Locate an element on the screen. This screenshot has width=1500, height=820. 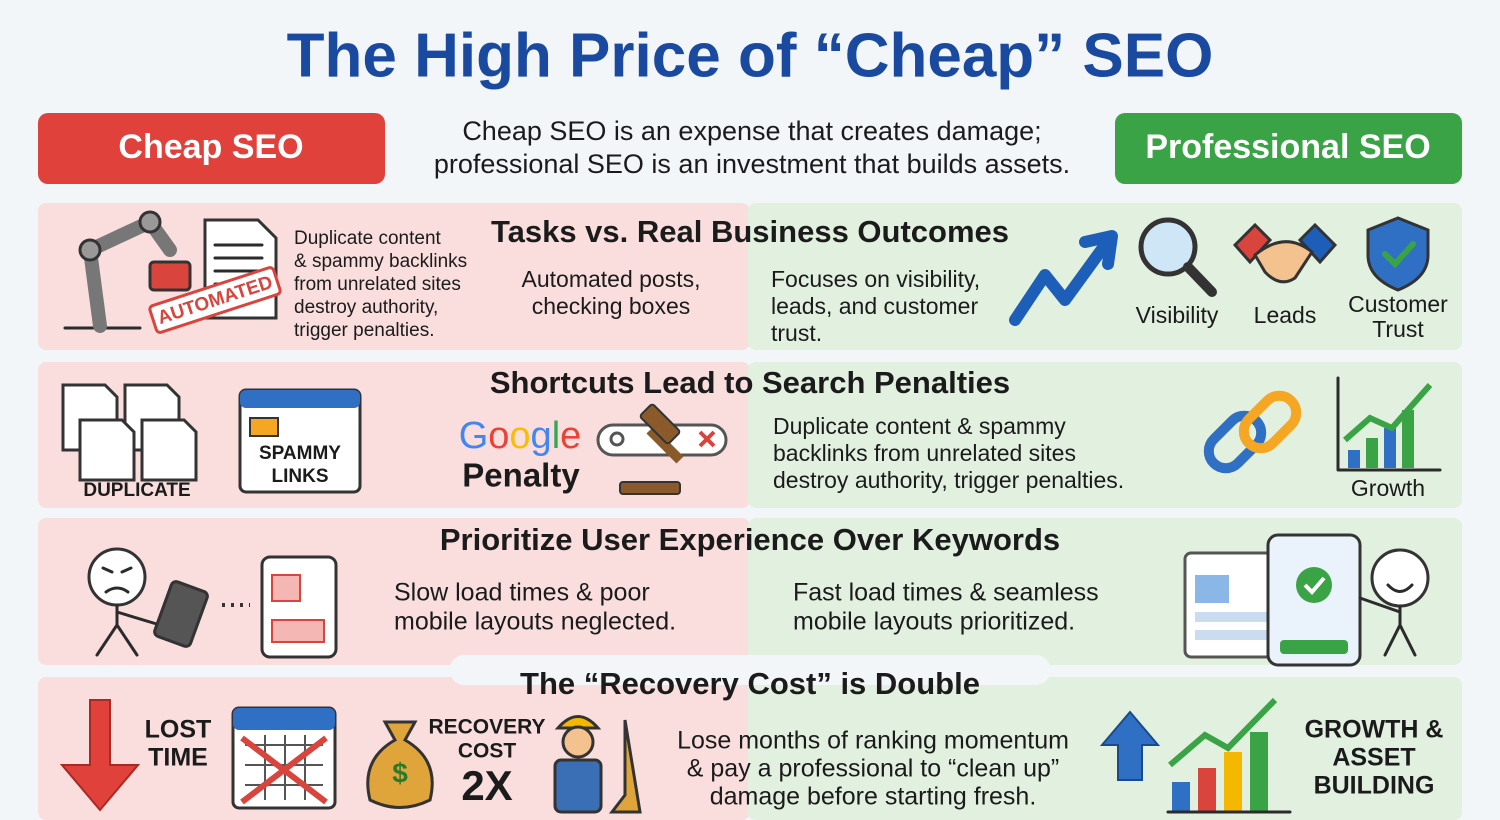
icon-label: Leads is located at coordinates (1285, 315).